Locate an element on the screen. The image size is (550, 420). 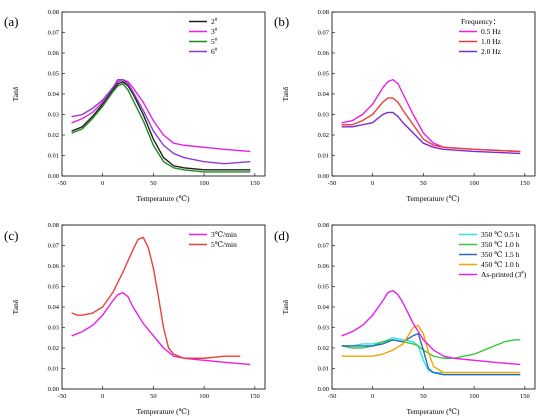
panel-label: (a) is located at coordinates (11, 21).